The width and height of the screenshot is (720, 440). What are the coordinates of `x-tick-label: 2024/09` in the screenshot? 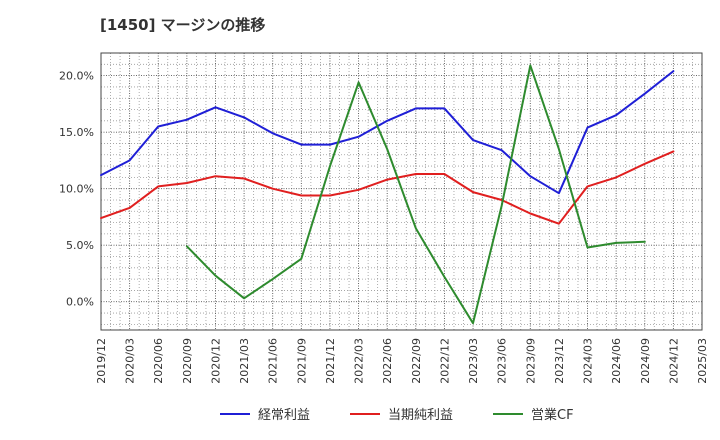 It's located at (645, 361).